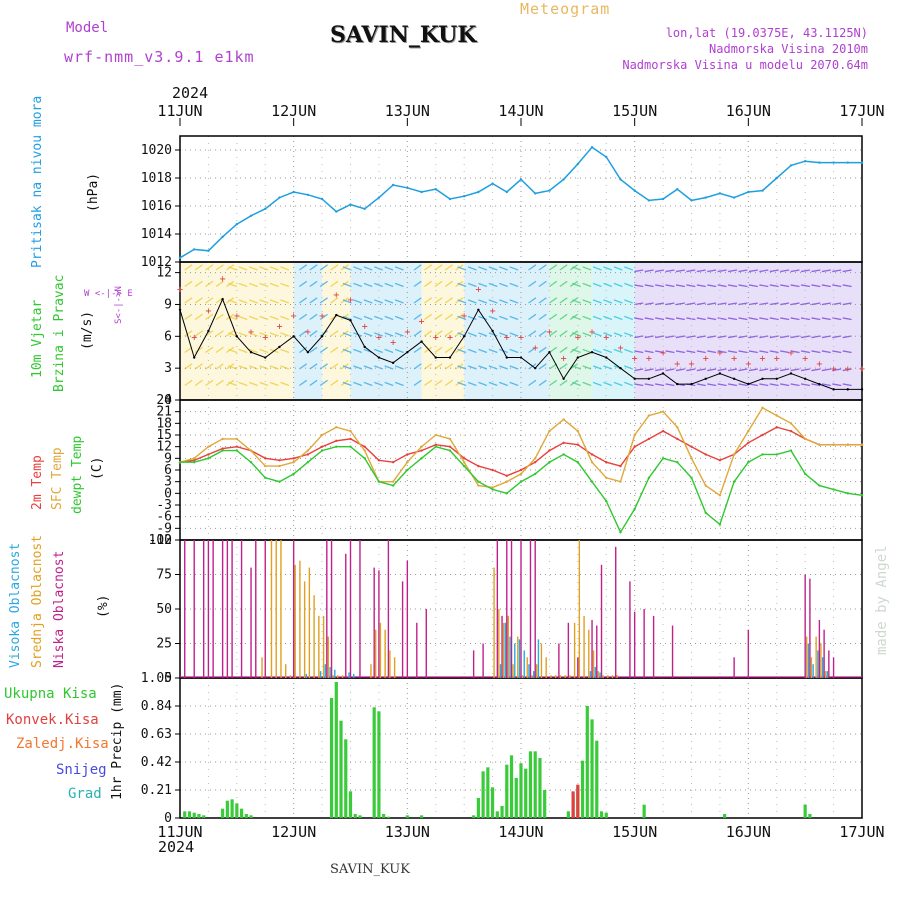  What do you see at coordinates (293, 111) in the screenshot?
I see `top-day-label-1: 12JUN` at bounding box center [293, 111].